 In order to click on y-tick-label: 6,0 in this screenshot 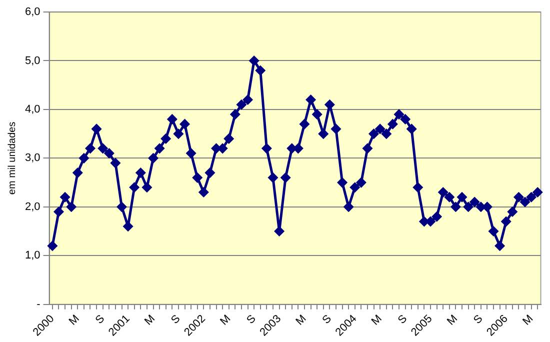, I will do `click(32, 12)`.